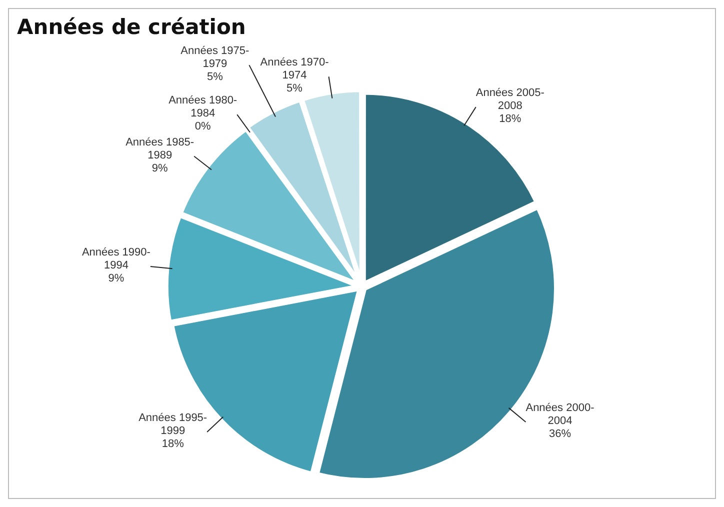 The image size is (724, 507). Describe the element at coordinates (510, 99) in the screenshot. I see `slice-label: Années 2005-2008` at that location.